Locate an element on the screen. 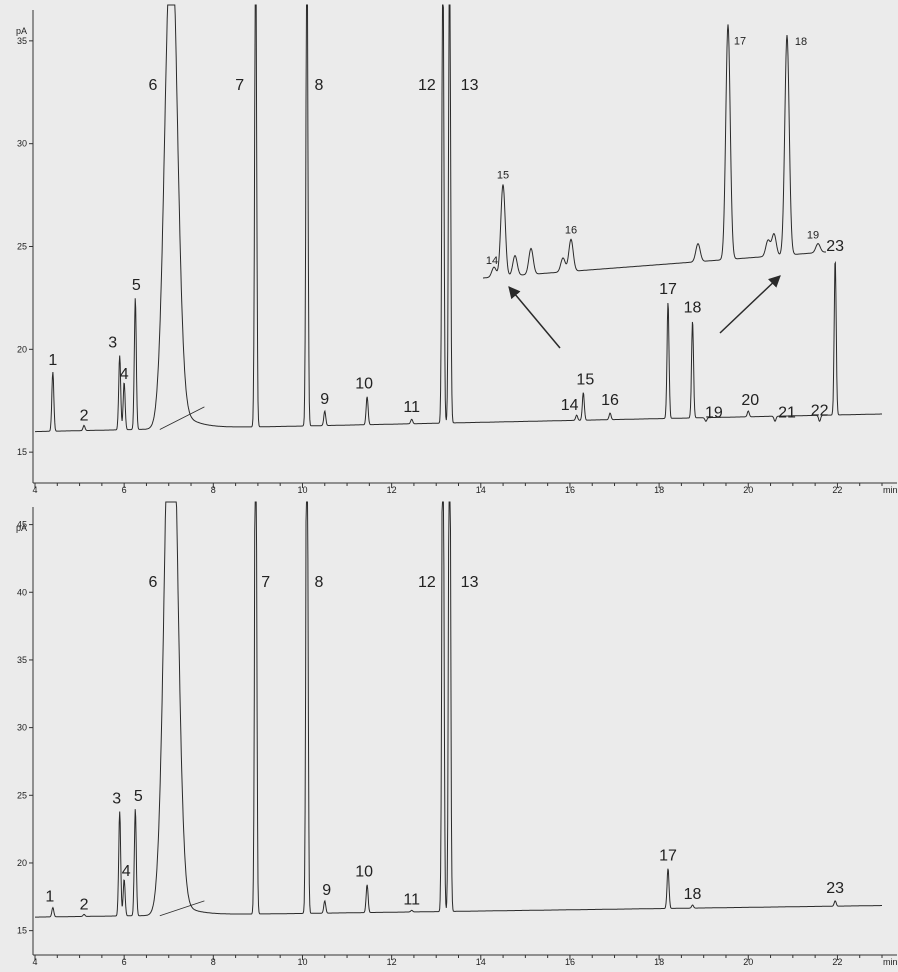 Image resolution: width=898 pixels, height=972 pixels. peak-label: 22 is located at coordinates (820, 410).